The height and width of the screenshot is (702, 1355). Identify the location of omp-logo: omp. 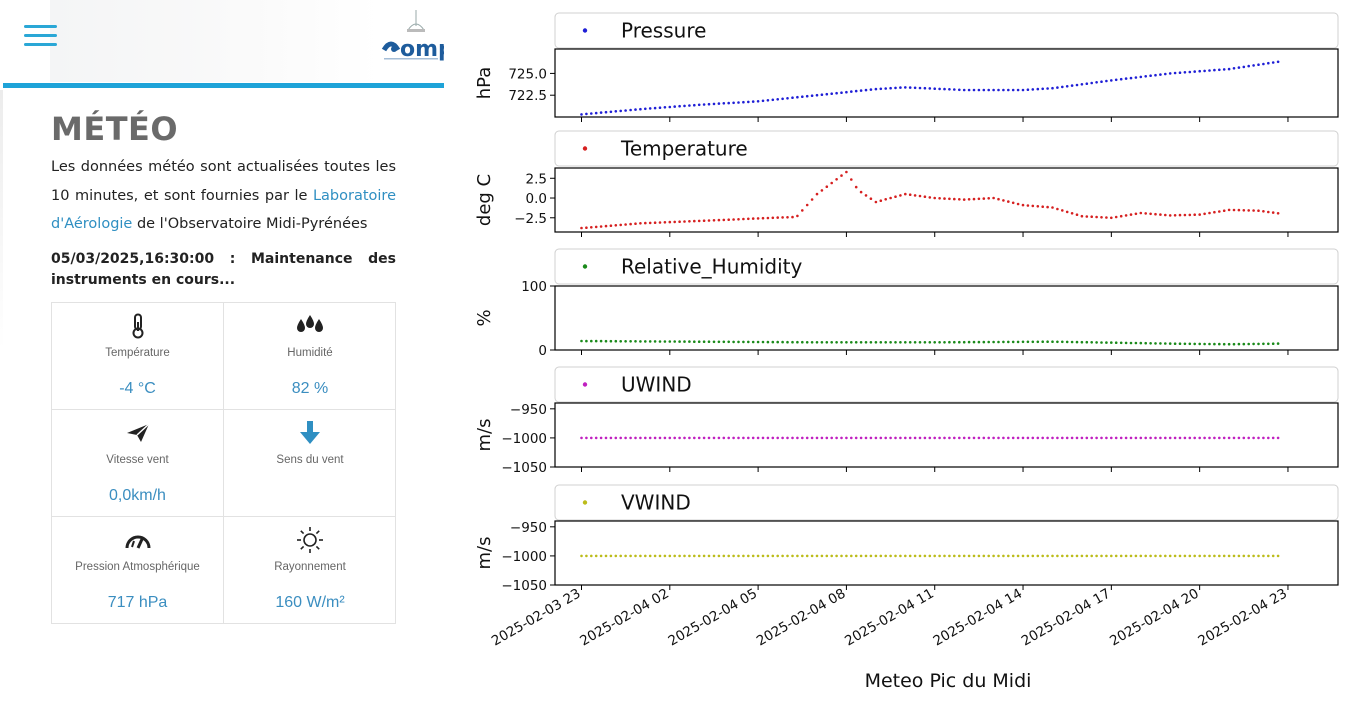
(417, 34).